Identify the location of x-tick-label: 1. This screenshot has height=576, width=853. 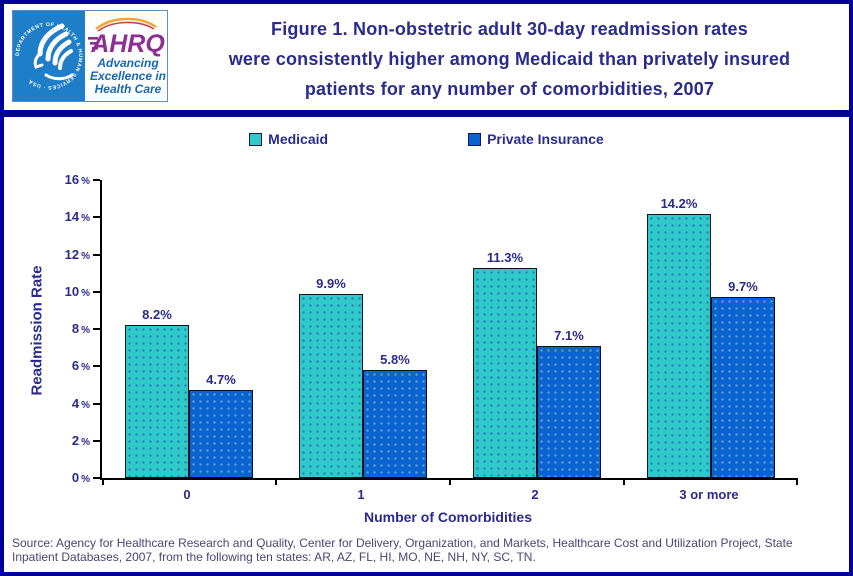
(361, 494).